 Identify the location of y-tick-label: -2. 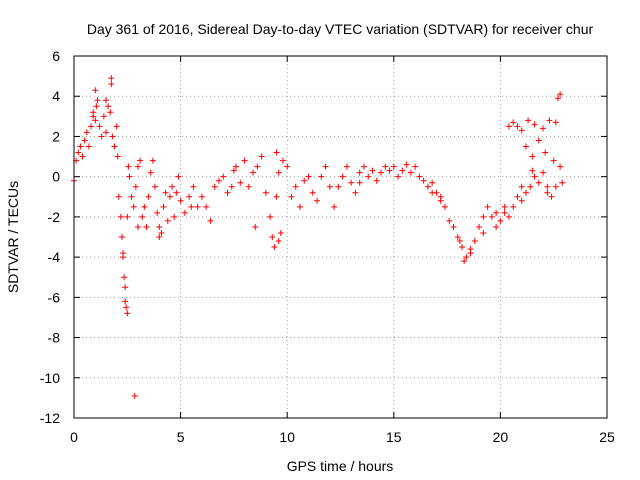
(54, 217).